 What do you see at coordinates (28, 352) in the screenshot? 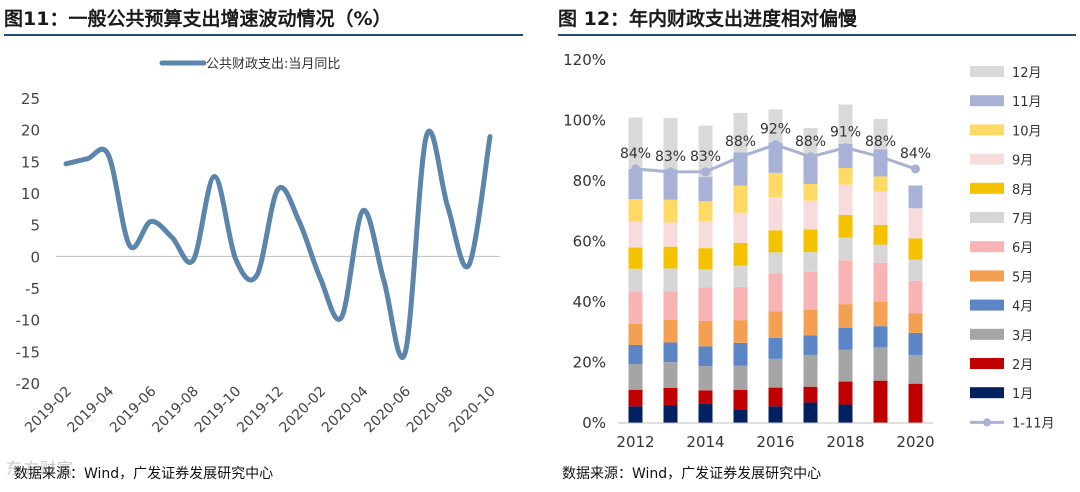
I see `y-tick-label: -15` at bounding box center [28, 352].